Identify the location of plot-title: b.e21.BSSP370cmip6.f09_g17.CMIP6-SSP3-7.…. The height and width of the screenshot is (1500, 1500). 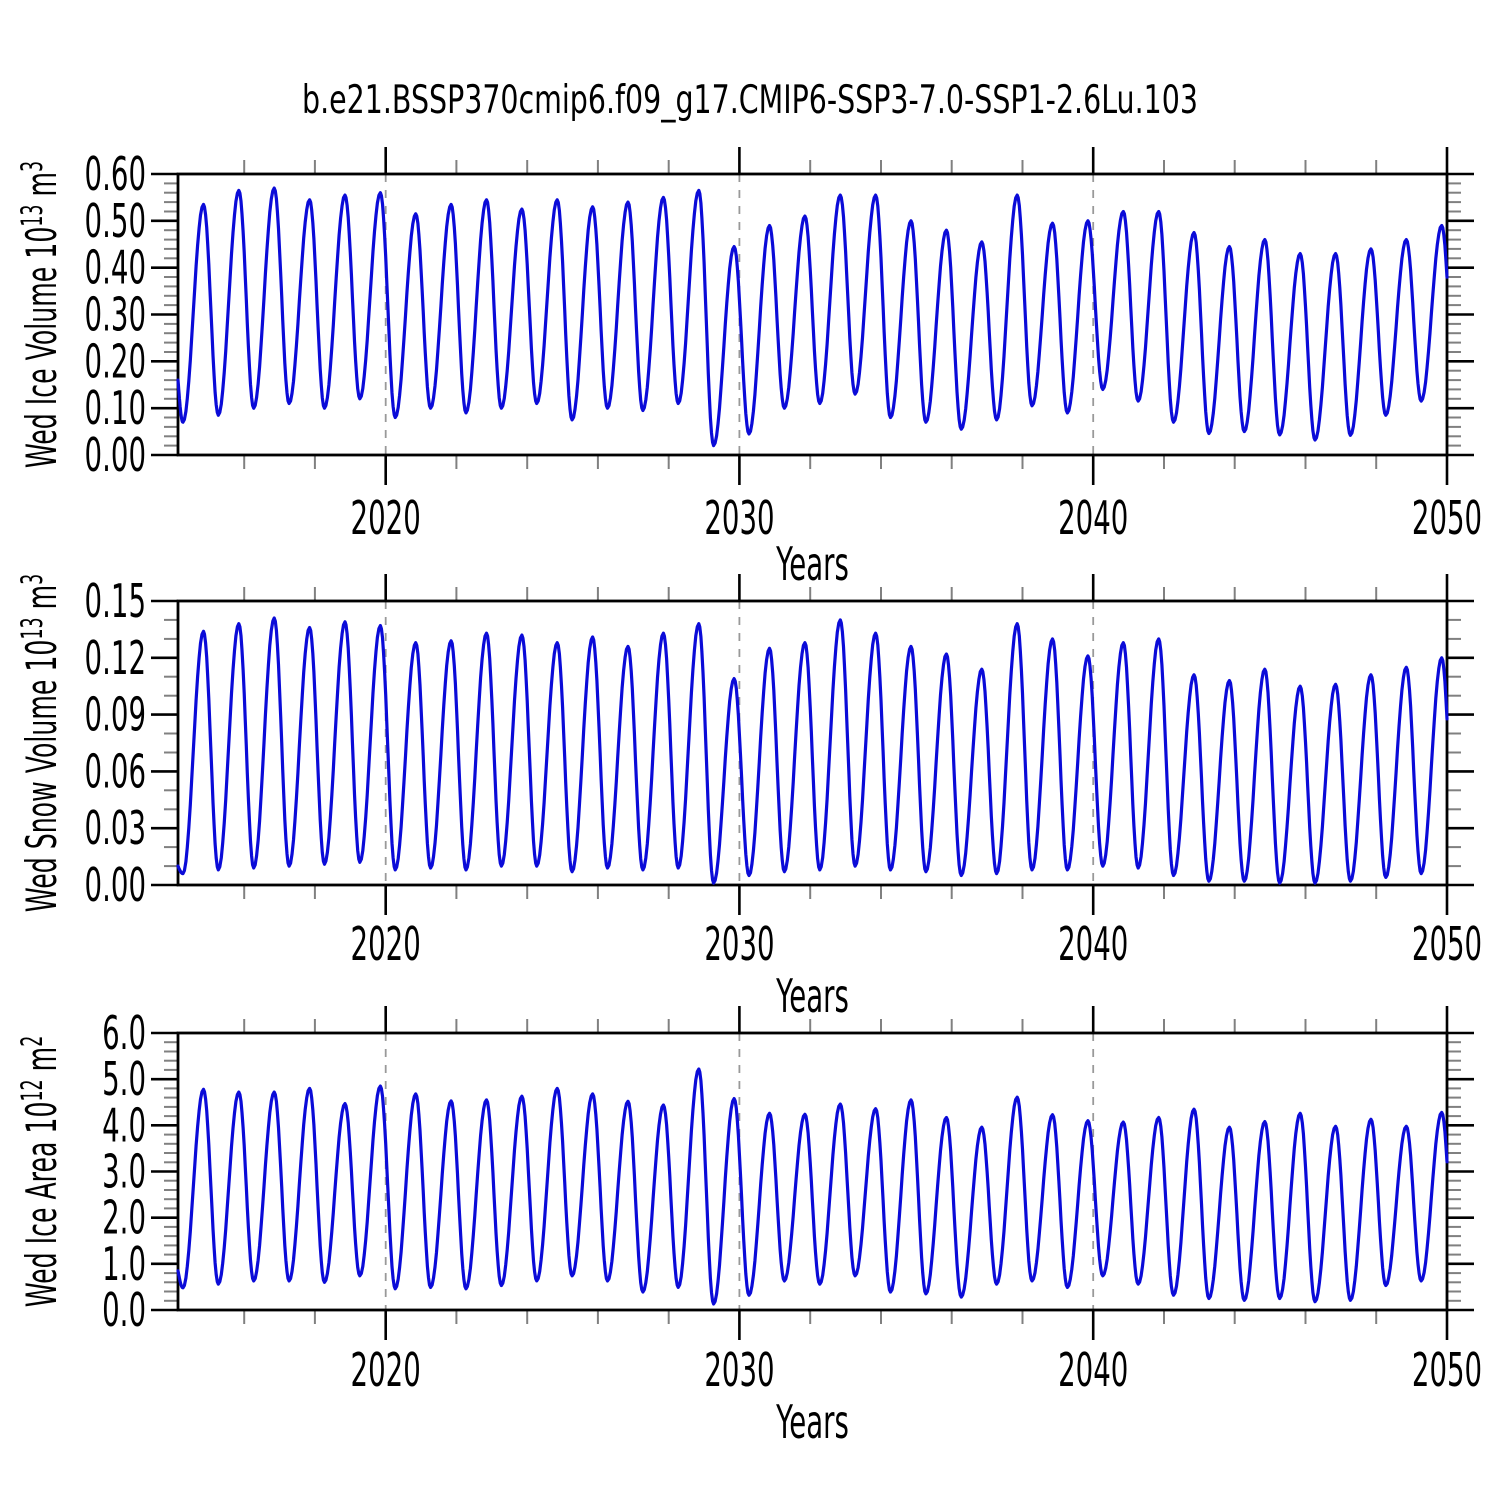
(750, 101).